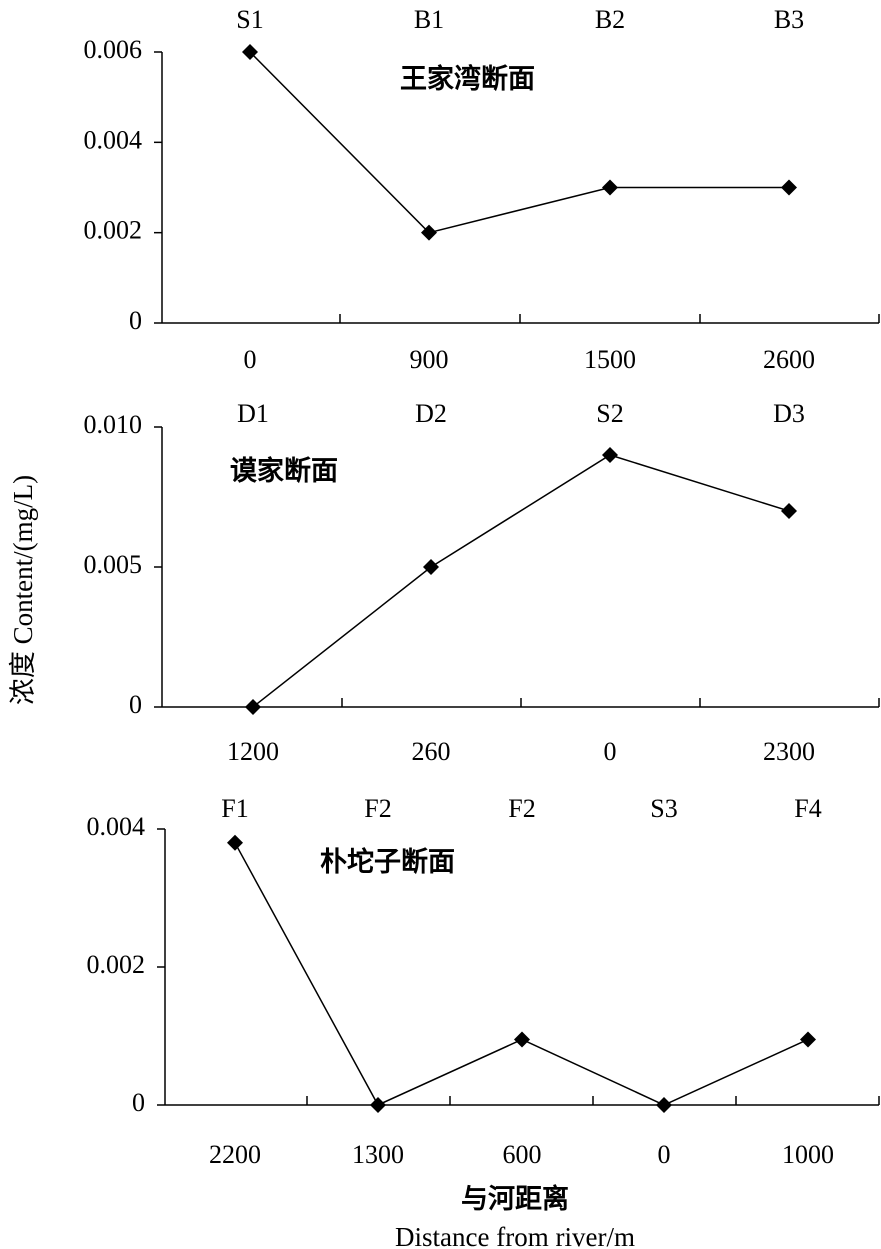  What do you see at coordinates (253, 413) in the screenshot?
I see `site-label: D1` at bounding box center [253, 413].